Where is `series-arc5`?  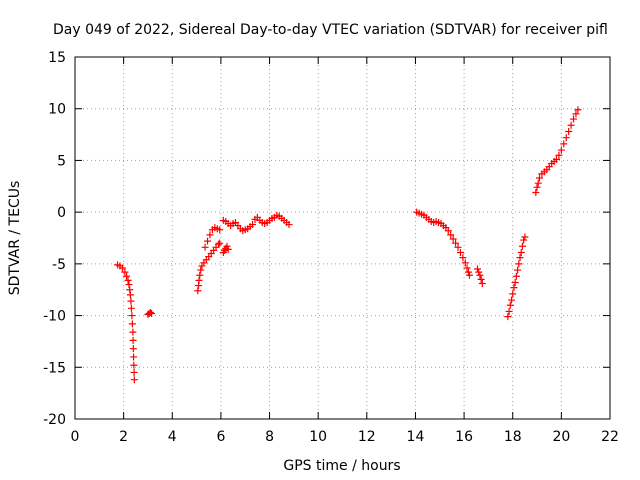
series-arc5 is located at coordinates (225, 249).